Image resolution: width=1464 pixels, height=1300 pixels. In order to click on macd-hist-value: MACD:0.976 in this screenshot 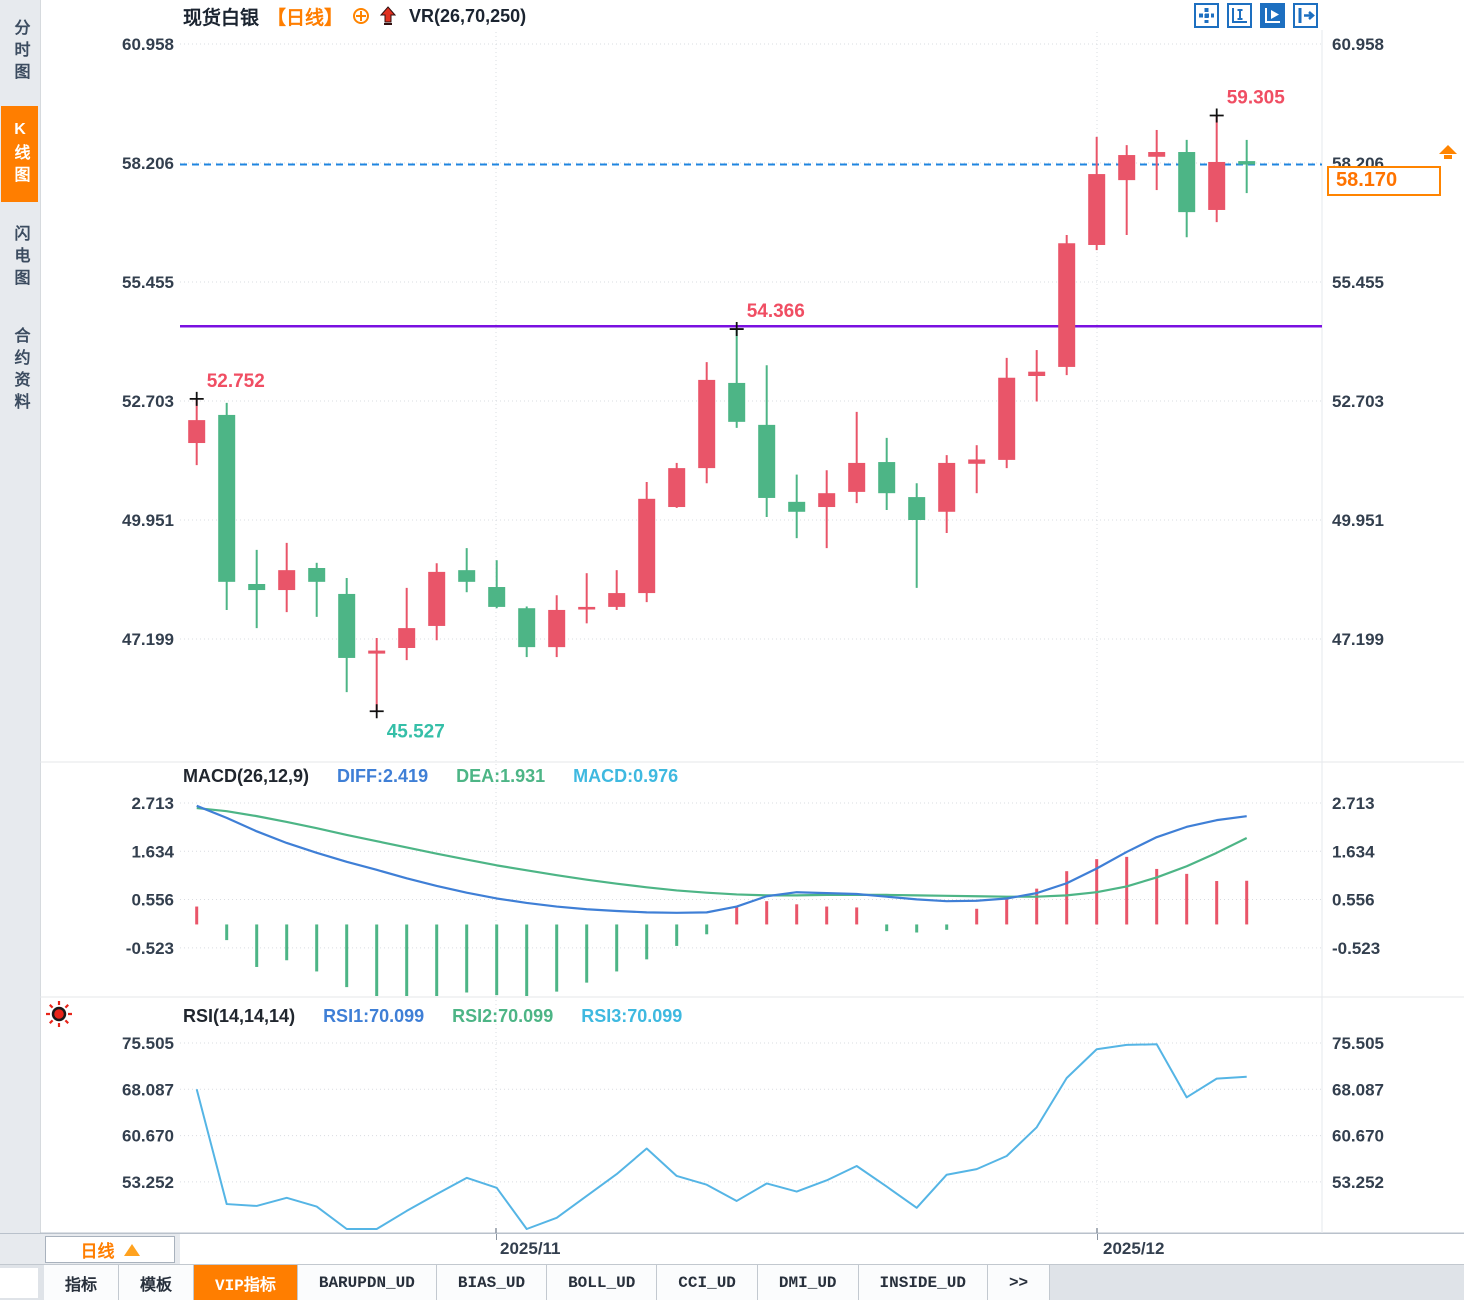, I will do `click(626, 776)`.